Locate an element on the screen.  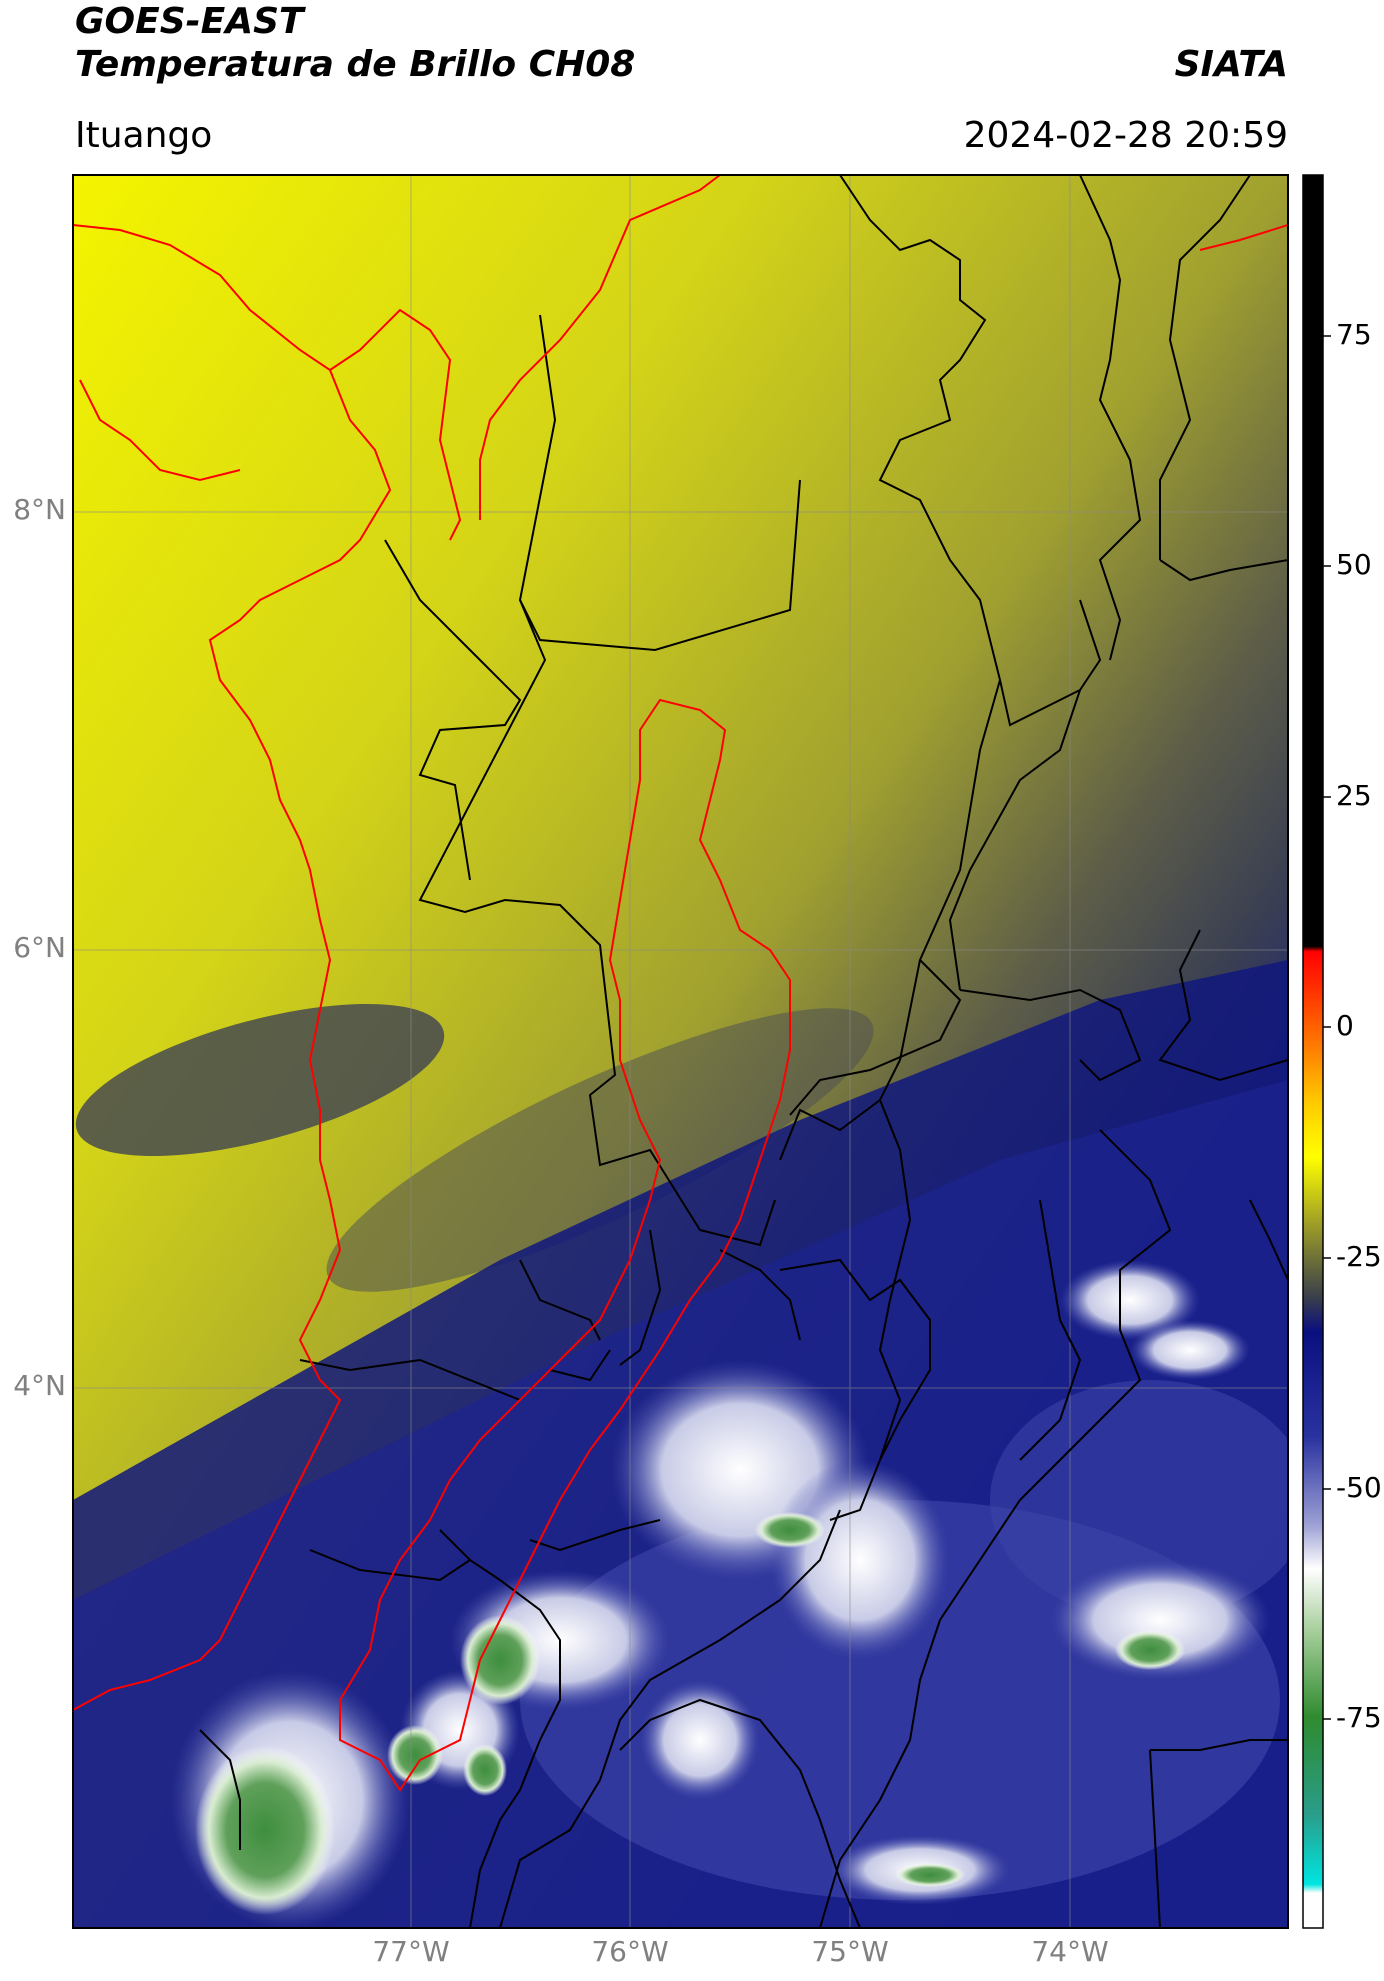
colorbar-ticks is located at coordinates (1327, 1027).